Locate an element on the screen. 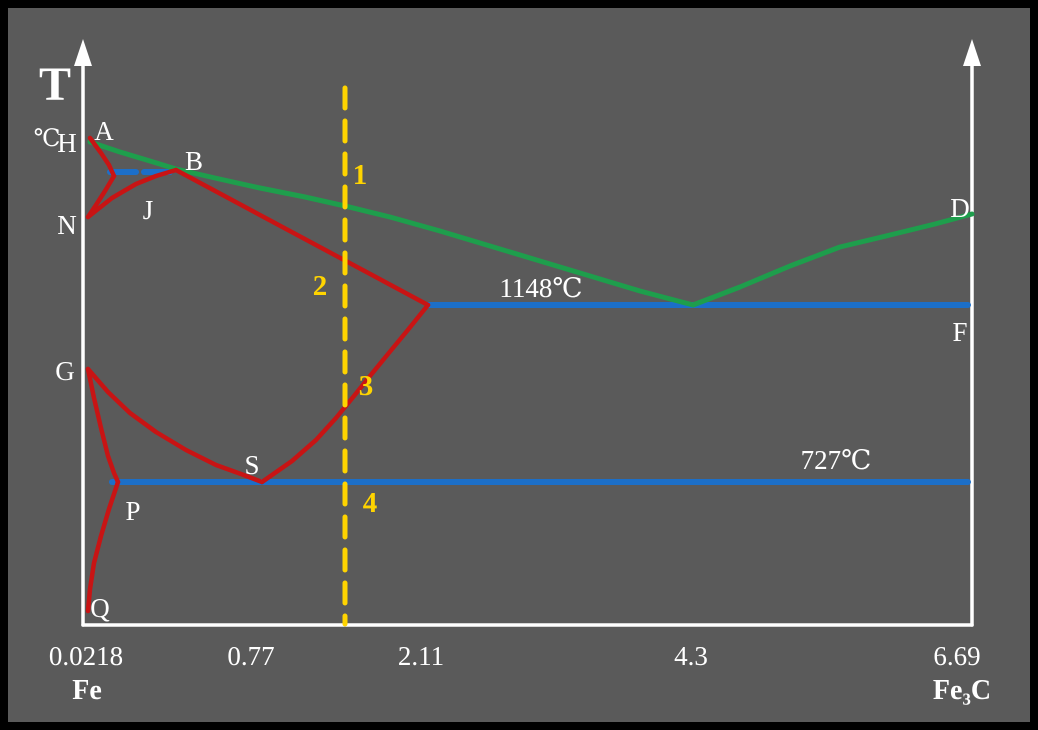 The width and height of the screenshot is (1038, 730). boundary-G-S is located at coordinates (175, 425).